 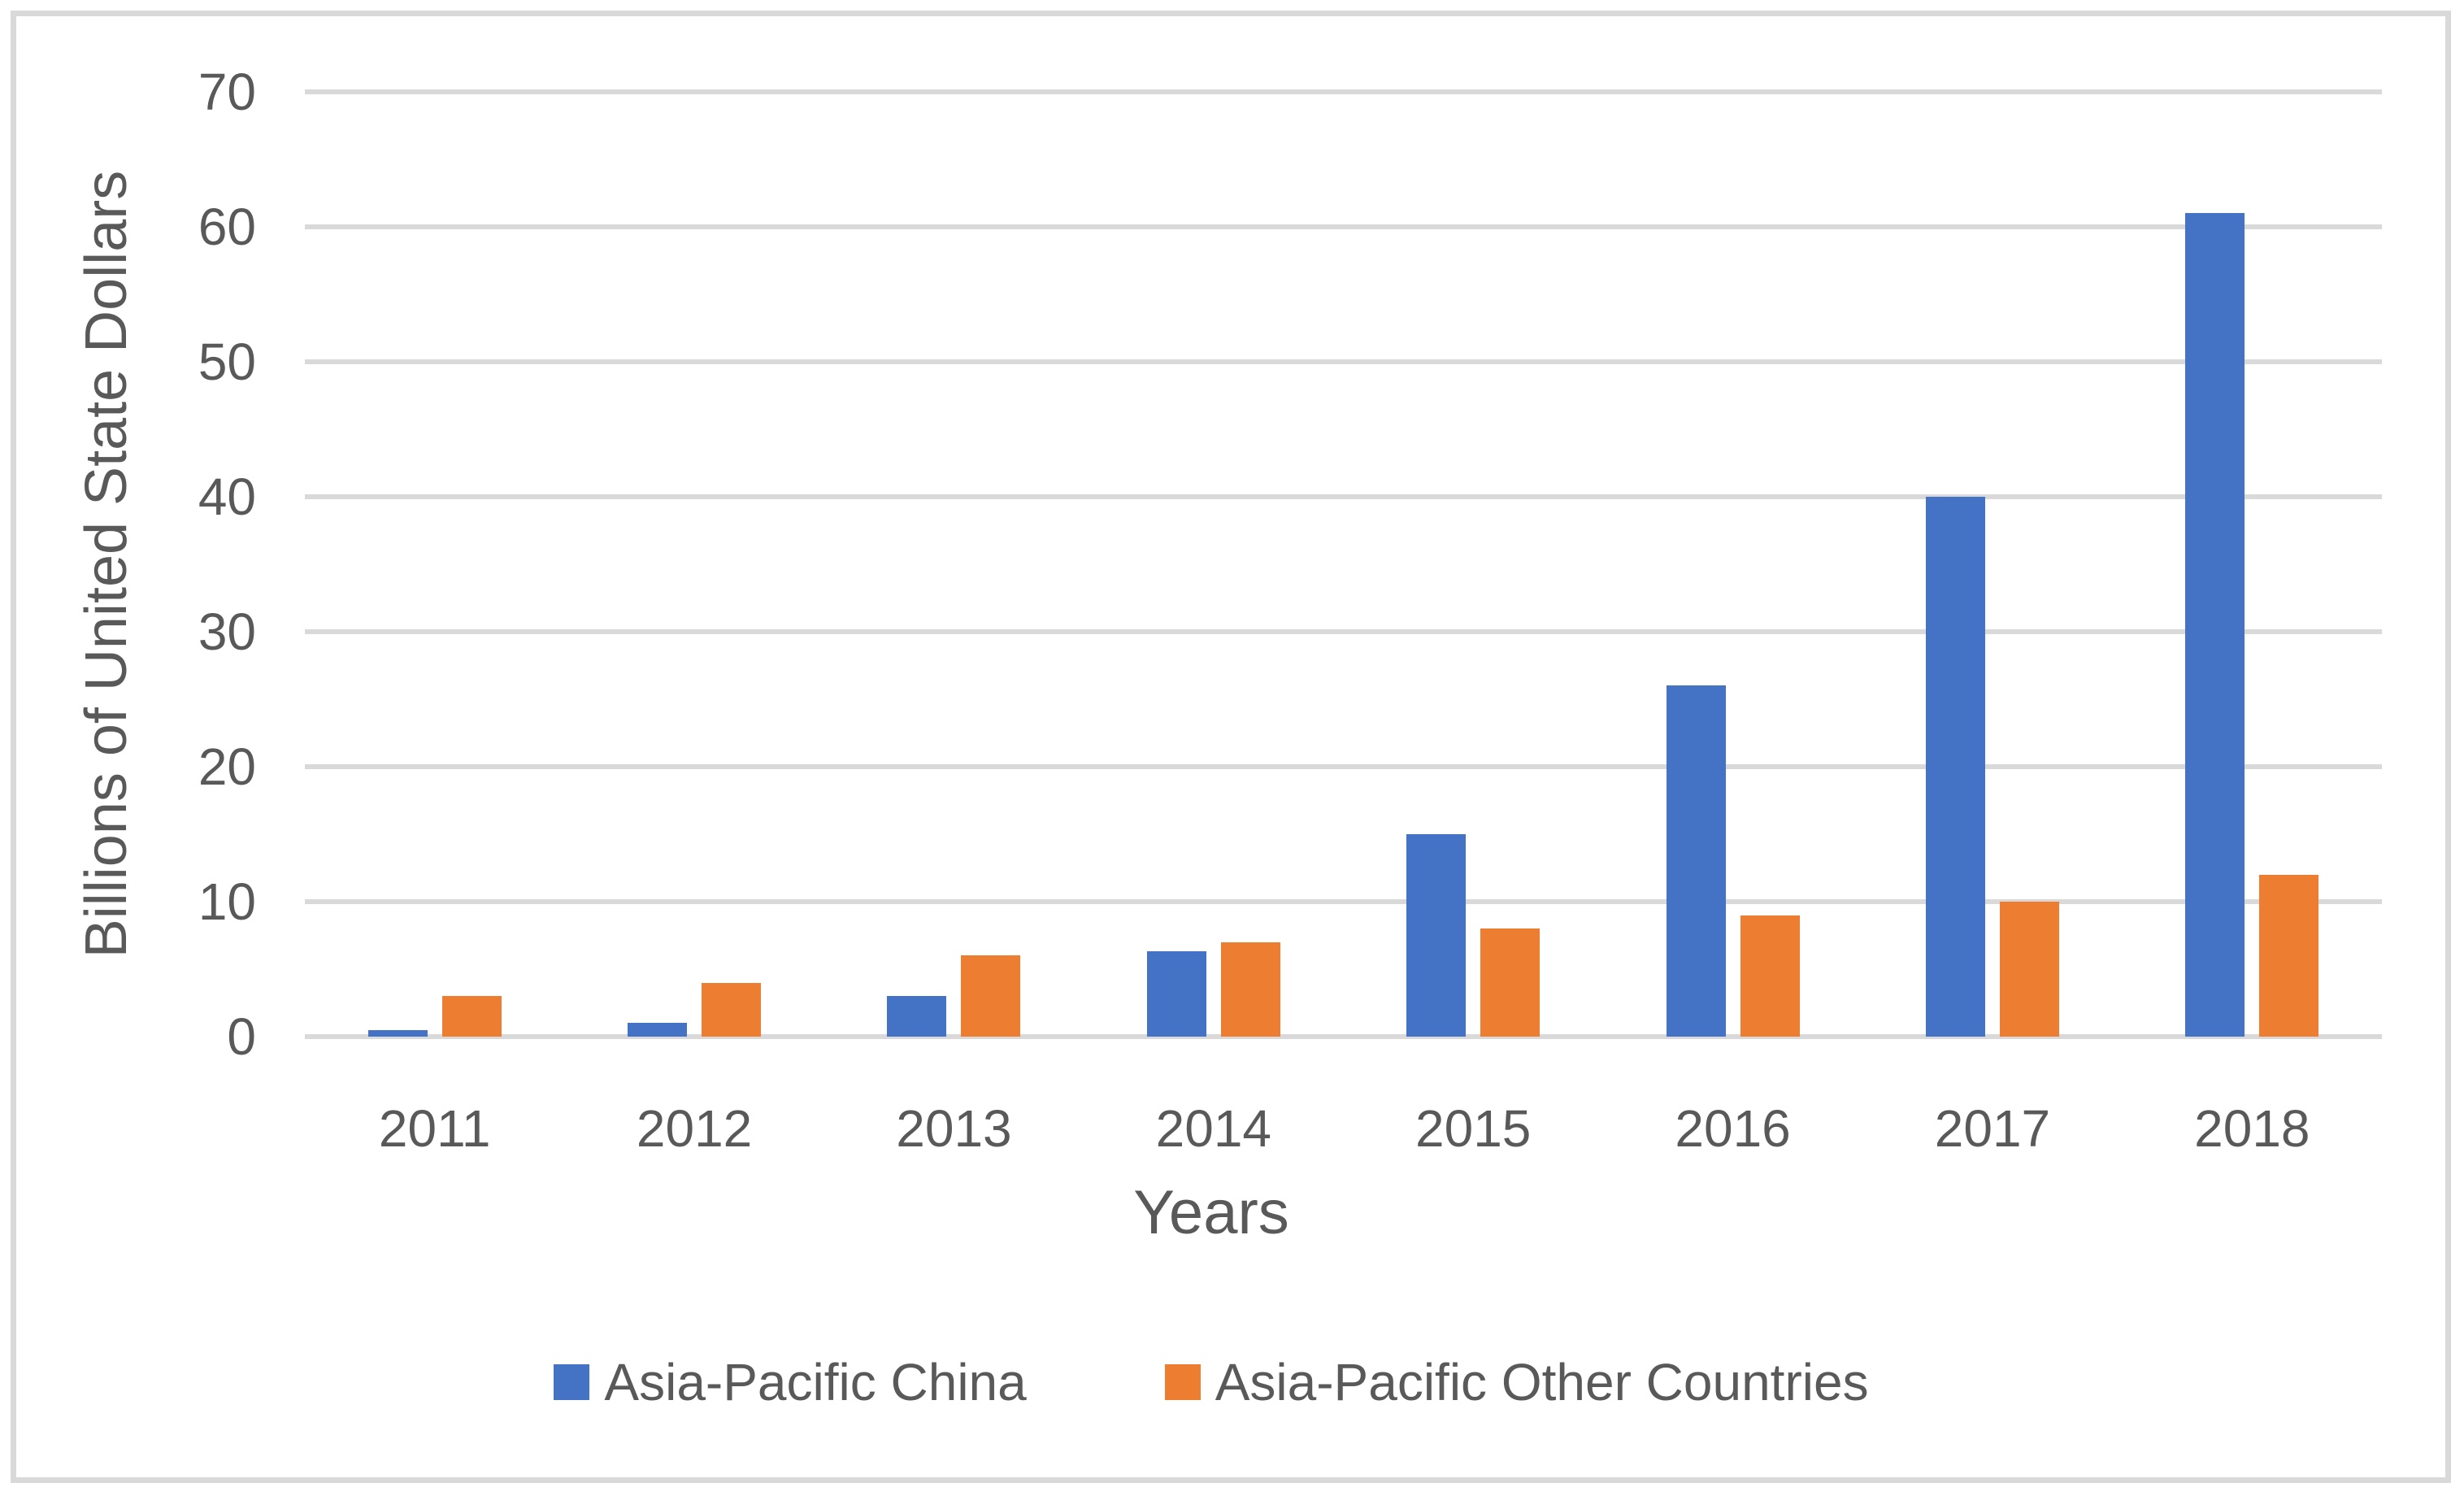 I want to click on bar-china-2012, so click(x=658, y=1030).